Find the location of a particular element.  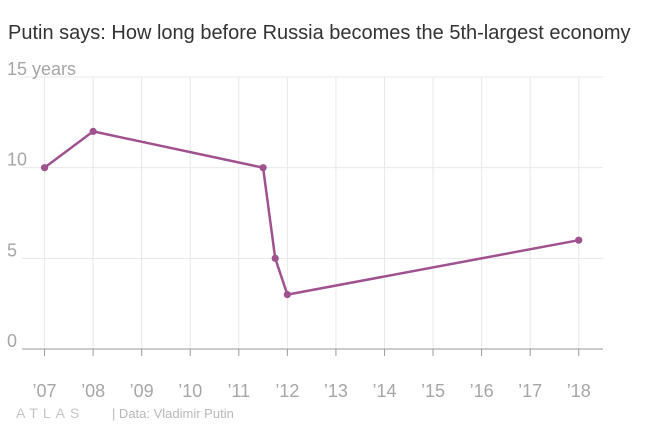

x-tick-labels: ’07 ’08 ’09 ’10 ’11 ’12 ’13 ’14 ’15 ’16 ’17 ’18 is located at coordinates (312, 391).